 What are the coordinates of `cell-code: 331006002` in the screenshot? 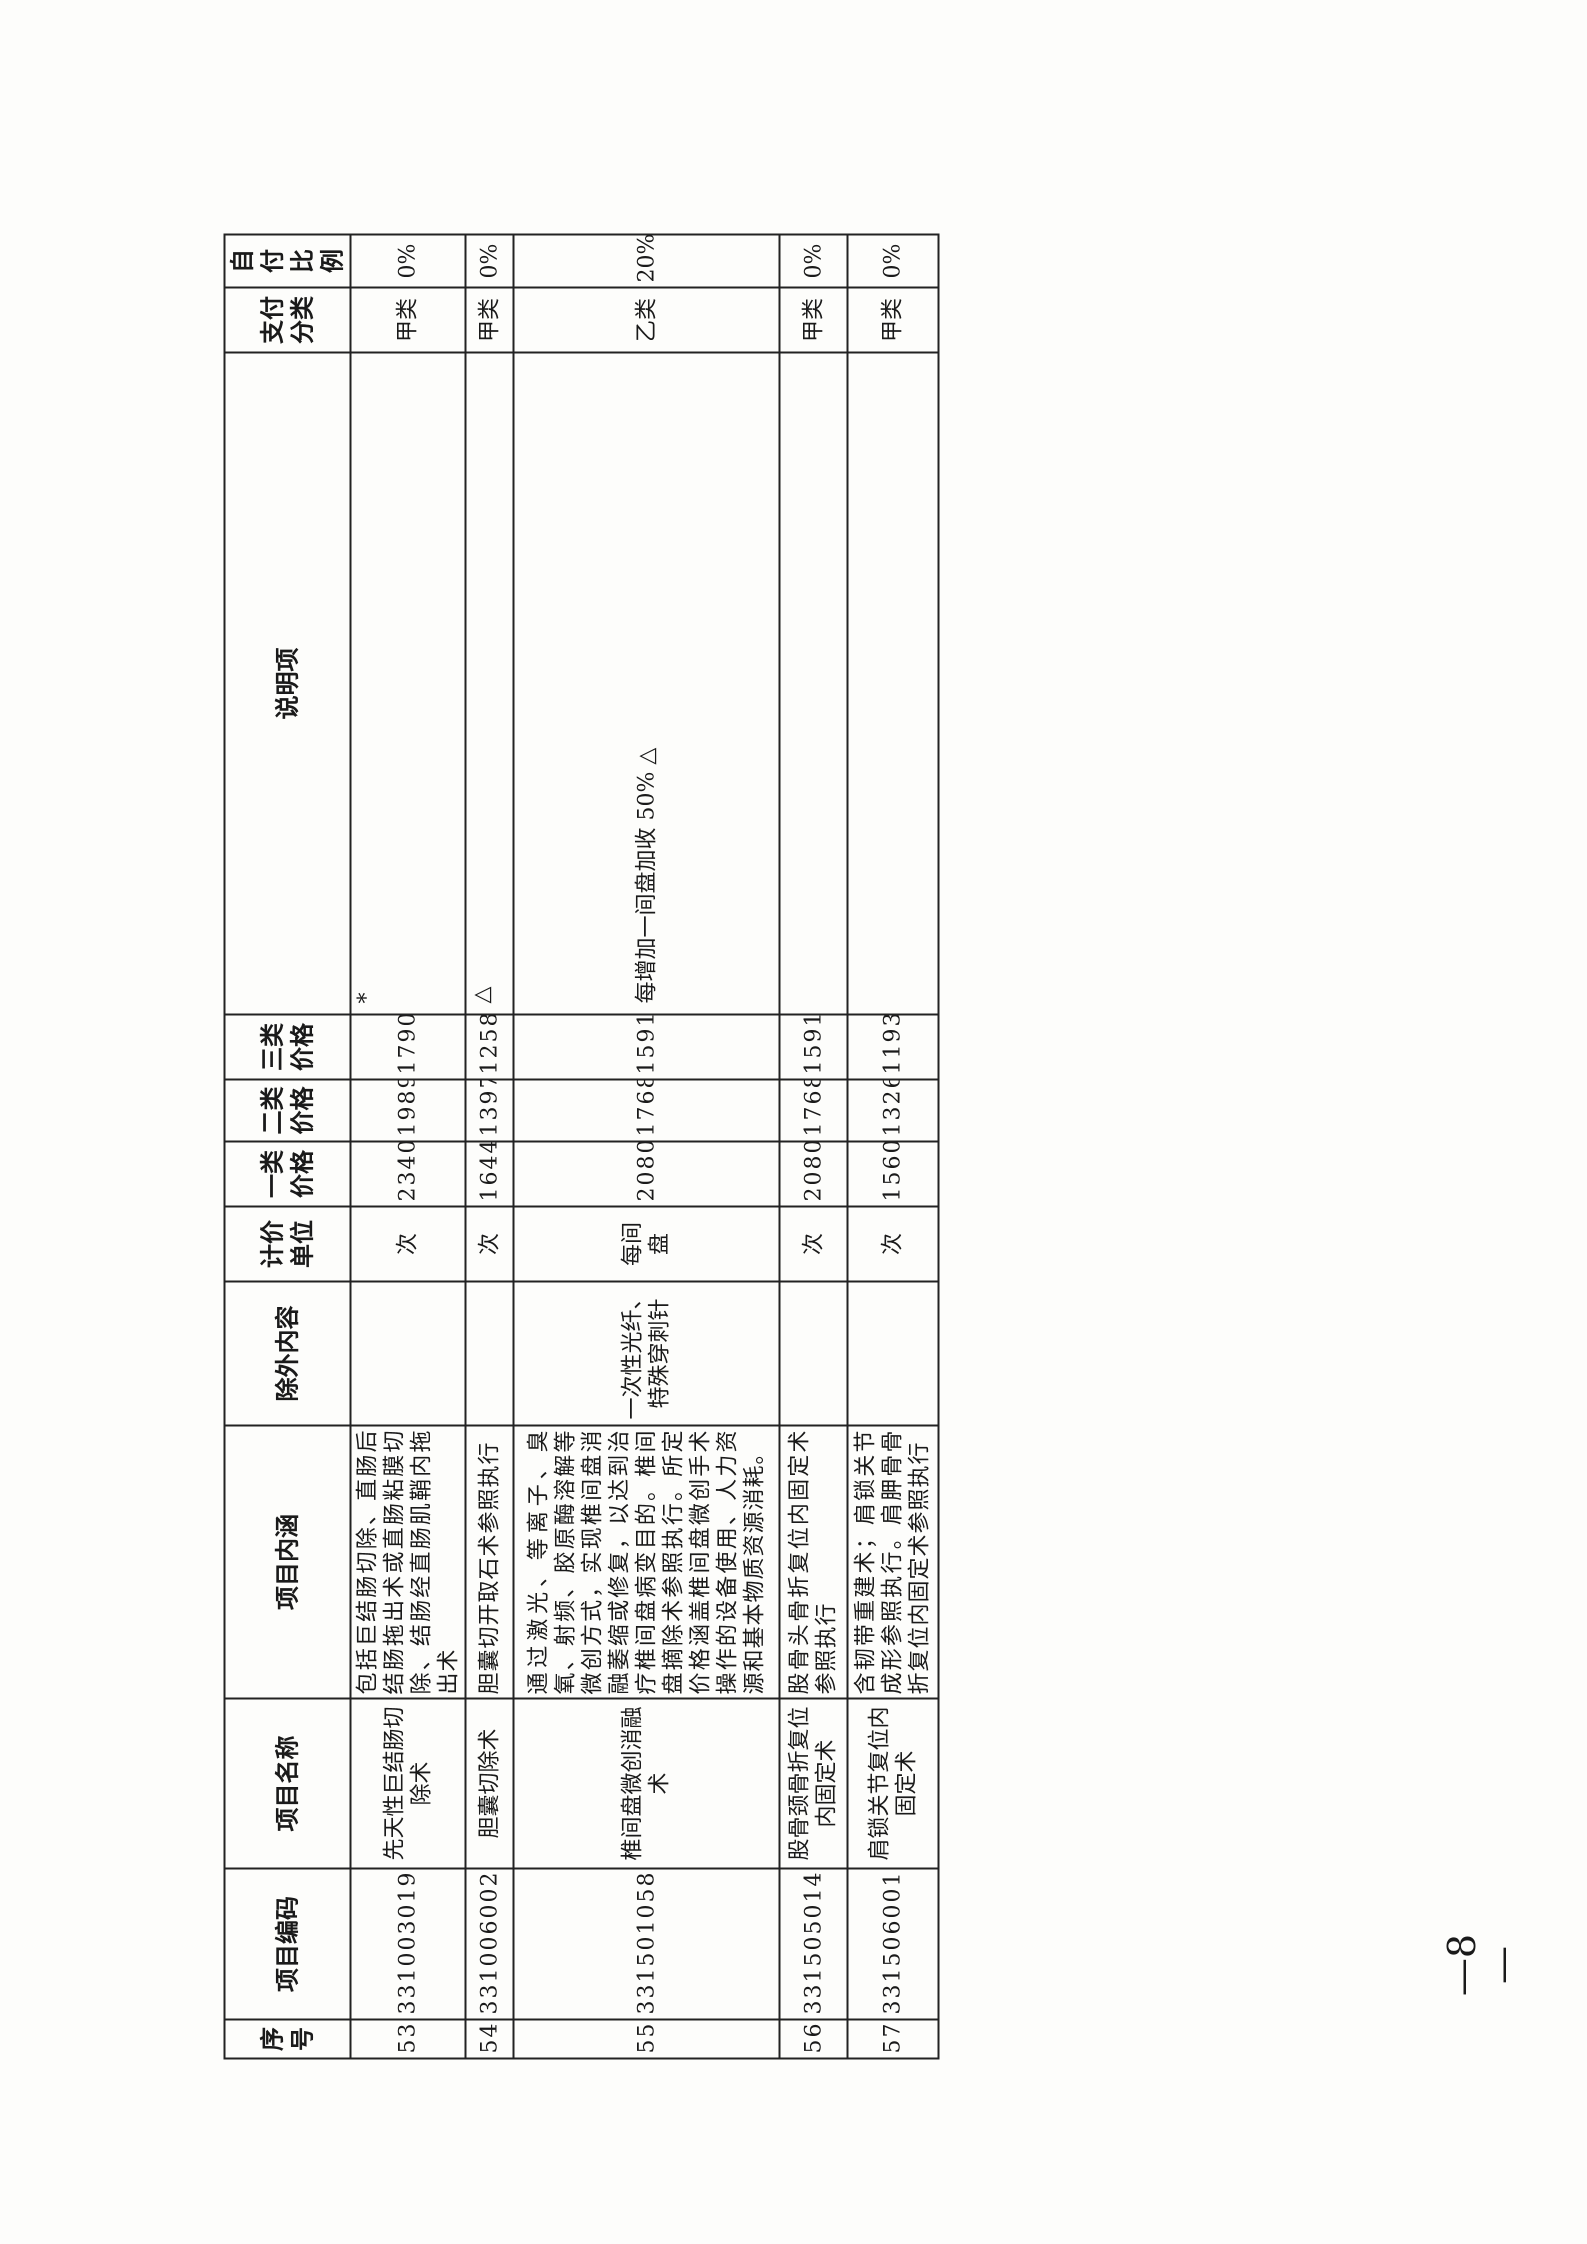 It's located at (489, 1944).